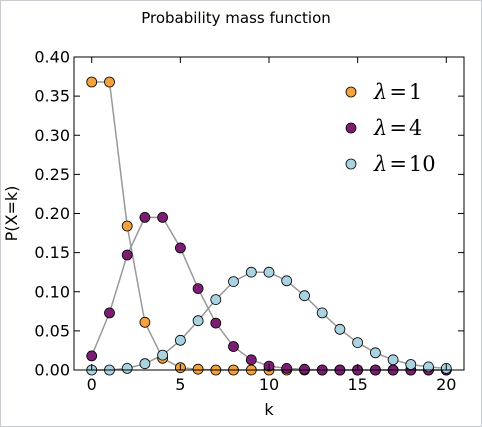 The height and width of the screenshot is (427, 482). I want to click on data-point-series3-k4, so click(163, 355).